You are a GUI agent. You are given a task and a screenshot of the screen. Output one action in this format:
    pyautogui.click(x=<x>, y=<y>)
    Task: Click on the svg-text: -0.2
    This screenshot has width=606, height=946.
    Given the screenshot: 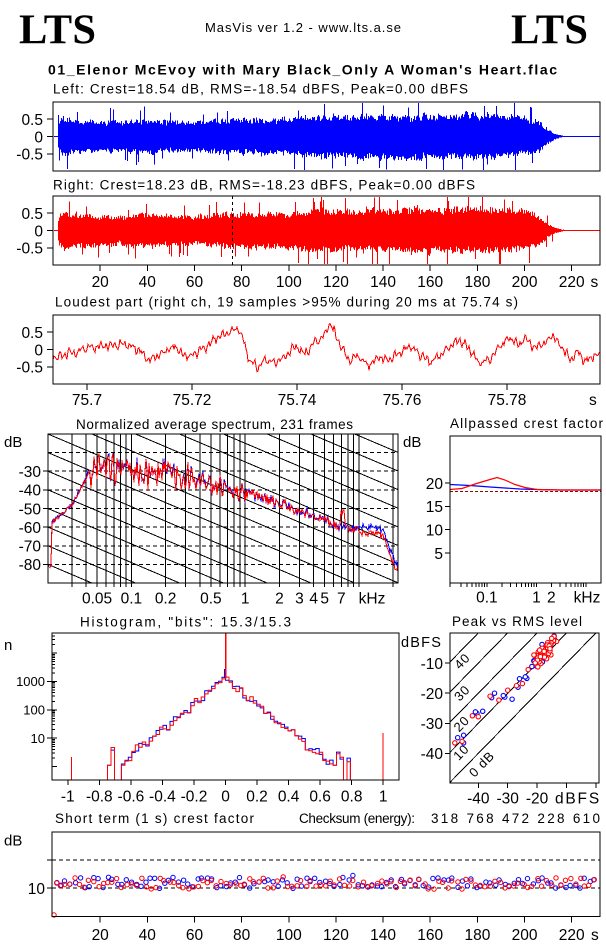 What is the action you would take?
    pyautogui.click(x=194, y=797)
    